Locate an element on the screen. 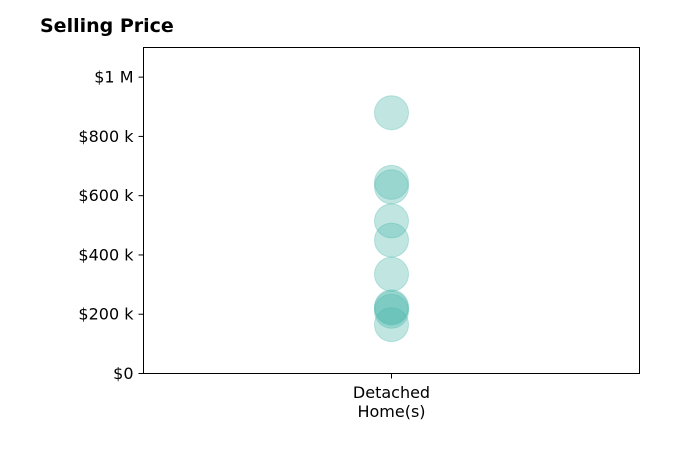 The width and height of the screenshot is (679, 462). y-tick-label: $800 k is located at coordinates (106, 136).